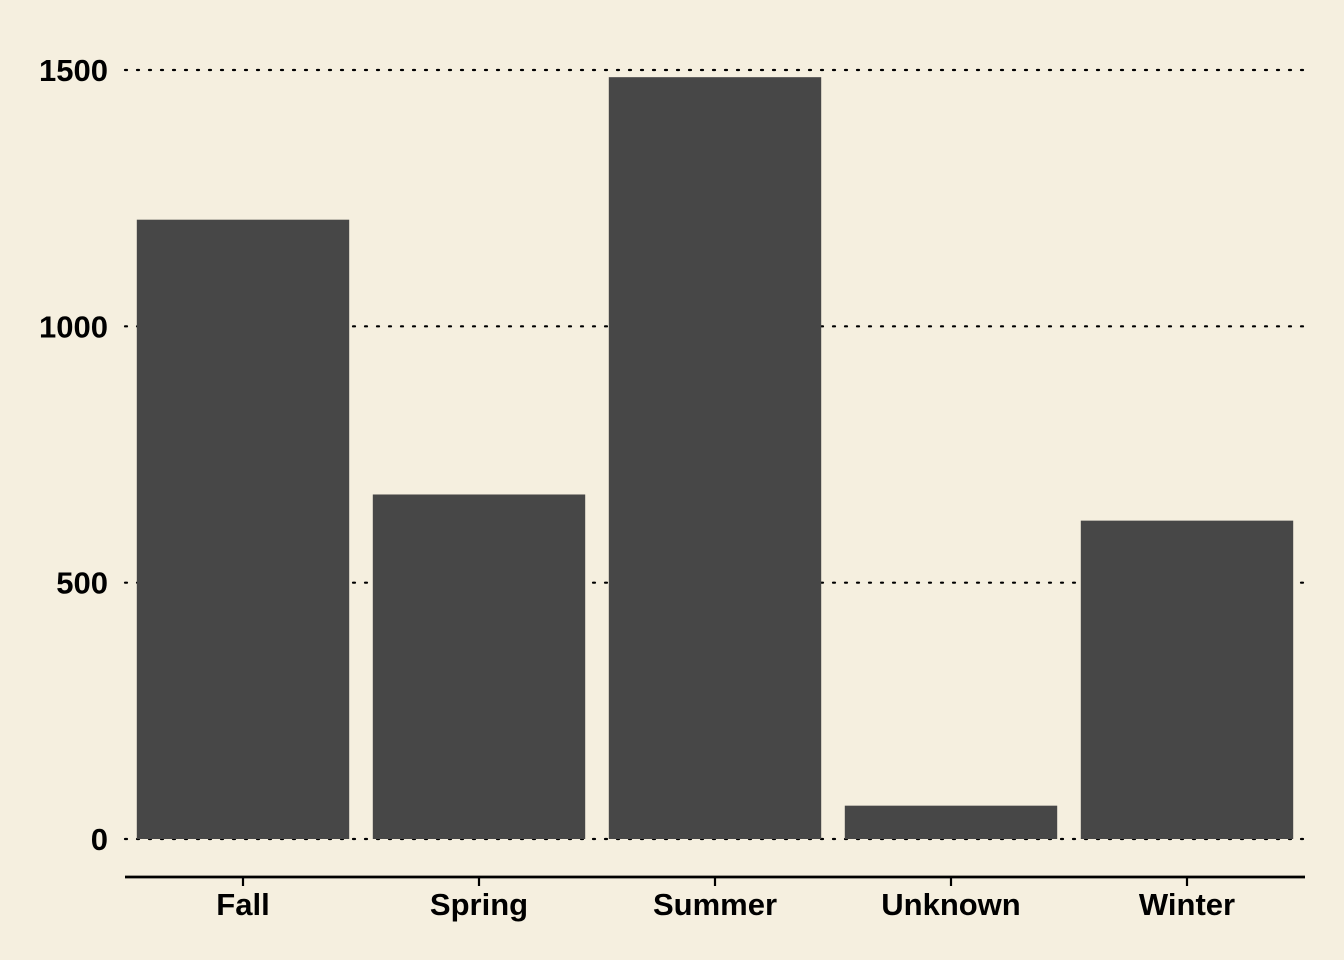 Image resolution: width=1344 pixels, height=960 pixels. What do you see at coordinates (715, 880) in the screenshot?
I see `x-axis` at bounding box center [715, 880].